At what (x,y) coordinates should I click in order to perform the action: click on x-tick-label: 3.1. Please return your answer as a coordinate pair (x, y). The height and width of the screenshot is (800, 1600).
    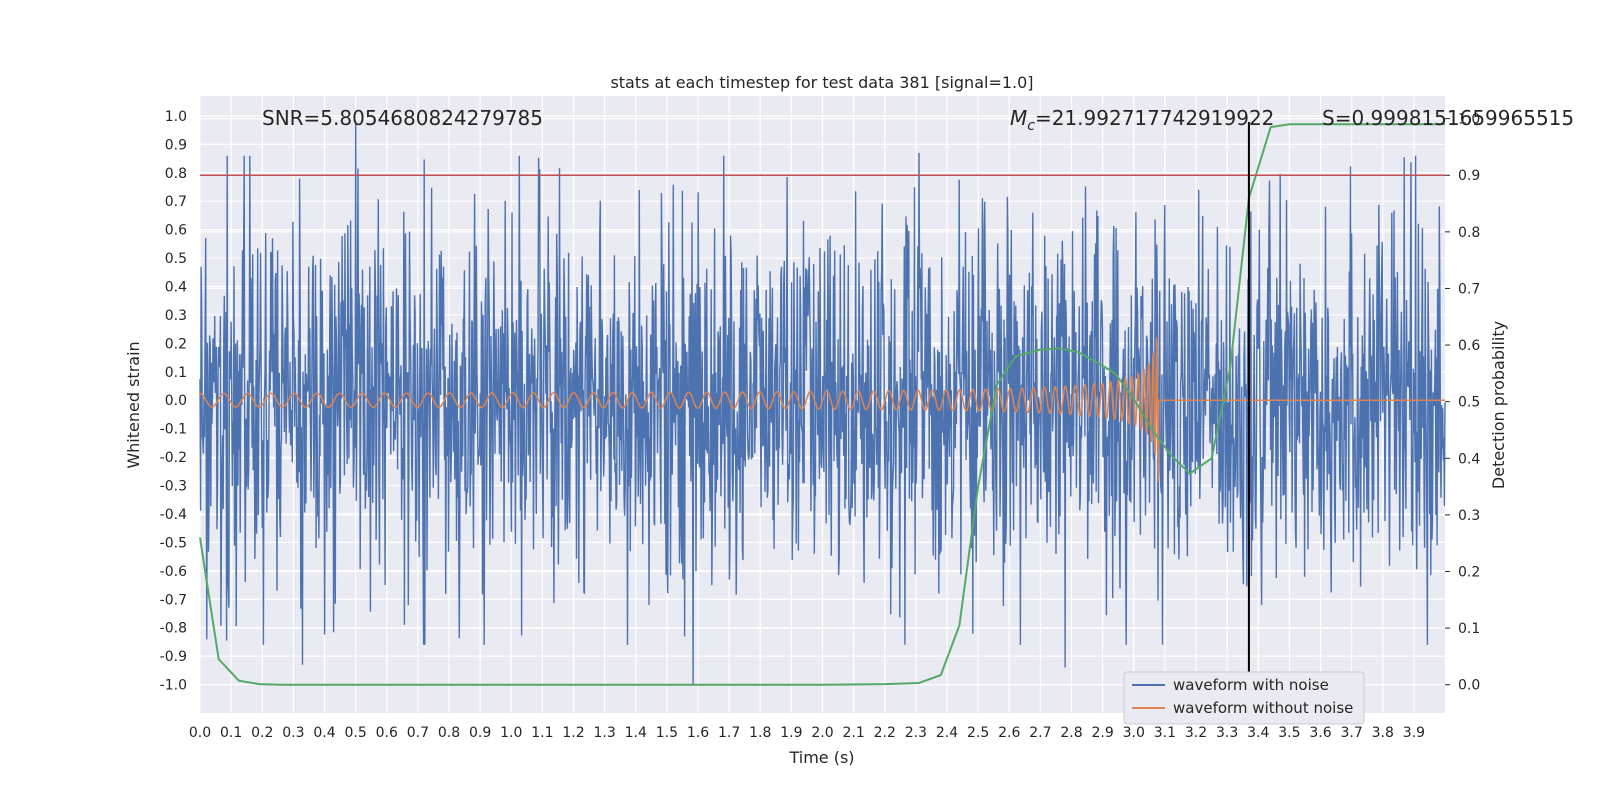
    Looking at the image, I should click on (1165, 733).